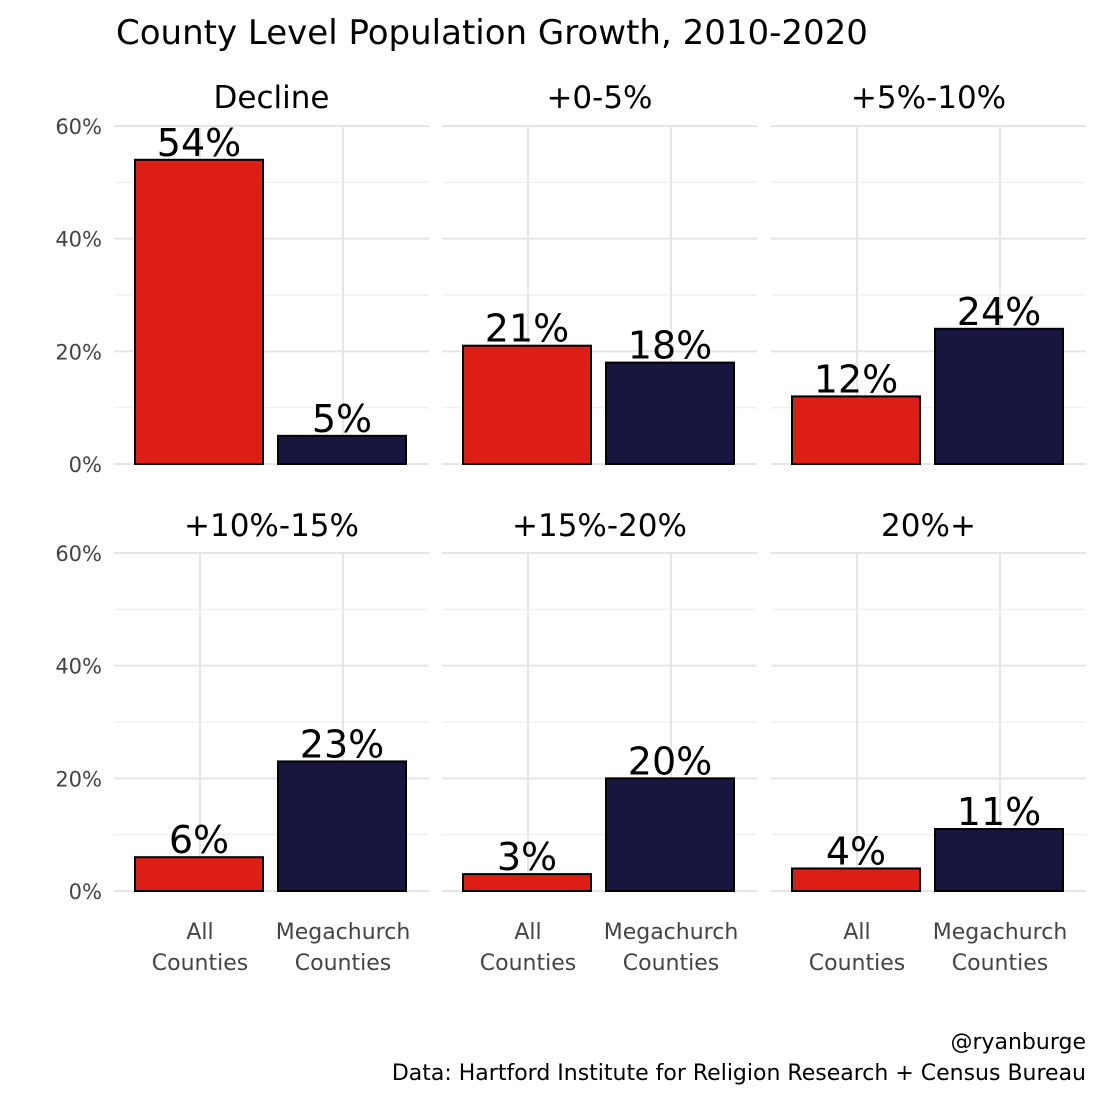 Image resolution: width=1100 pixels, height=1100 pixels. What do you see at coordinates (999, 812) in the screenshot?
I see `data-label: 11%` at bounding box center [999, 812].